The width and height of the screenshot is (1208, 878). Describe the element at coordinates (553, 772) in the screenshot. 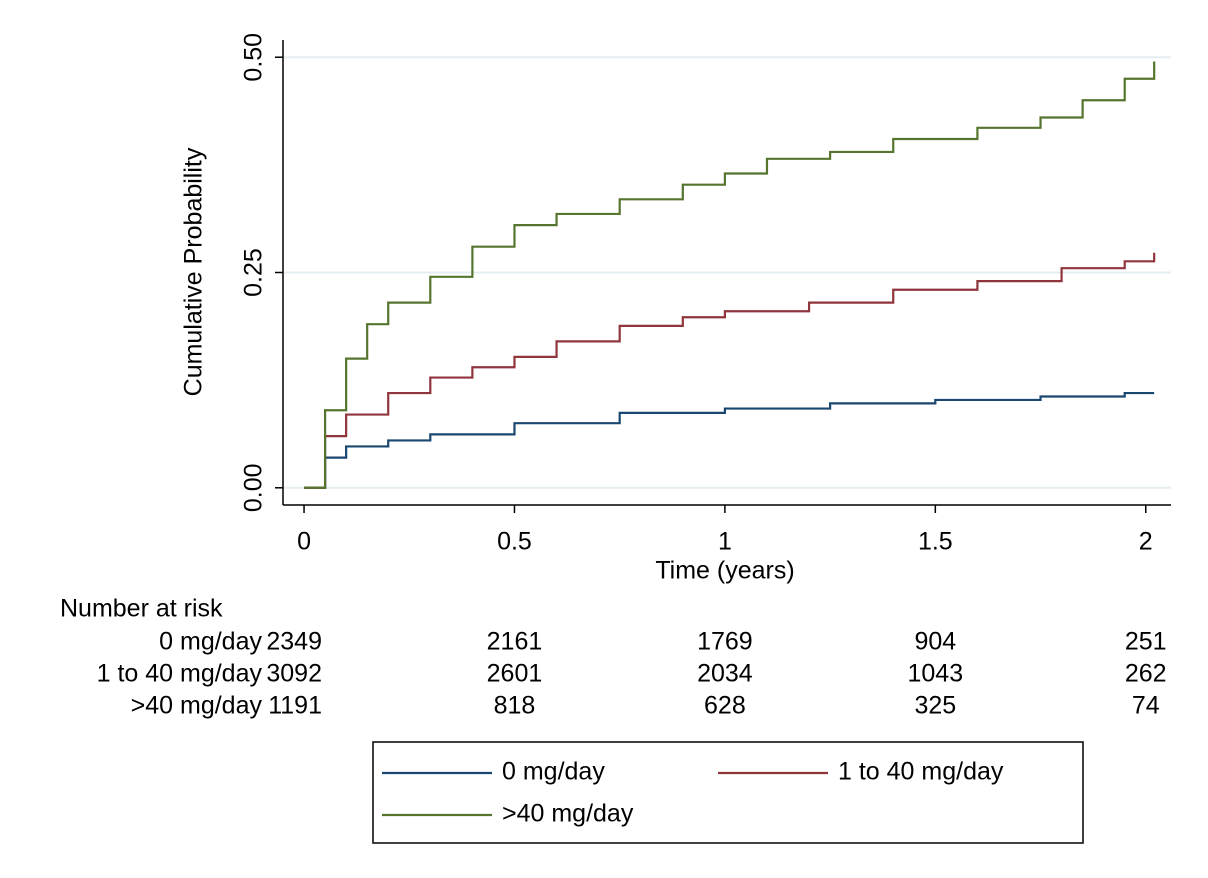

I see `legend-label: 0 mg/day` at that location.